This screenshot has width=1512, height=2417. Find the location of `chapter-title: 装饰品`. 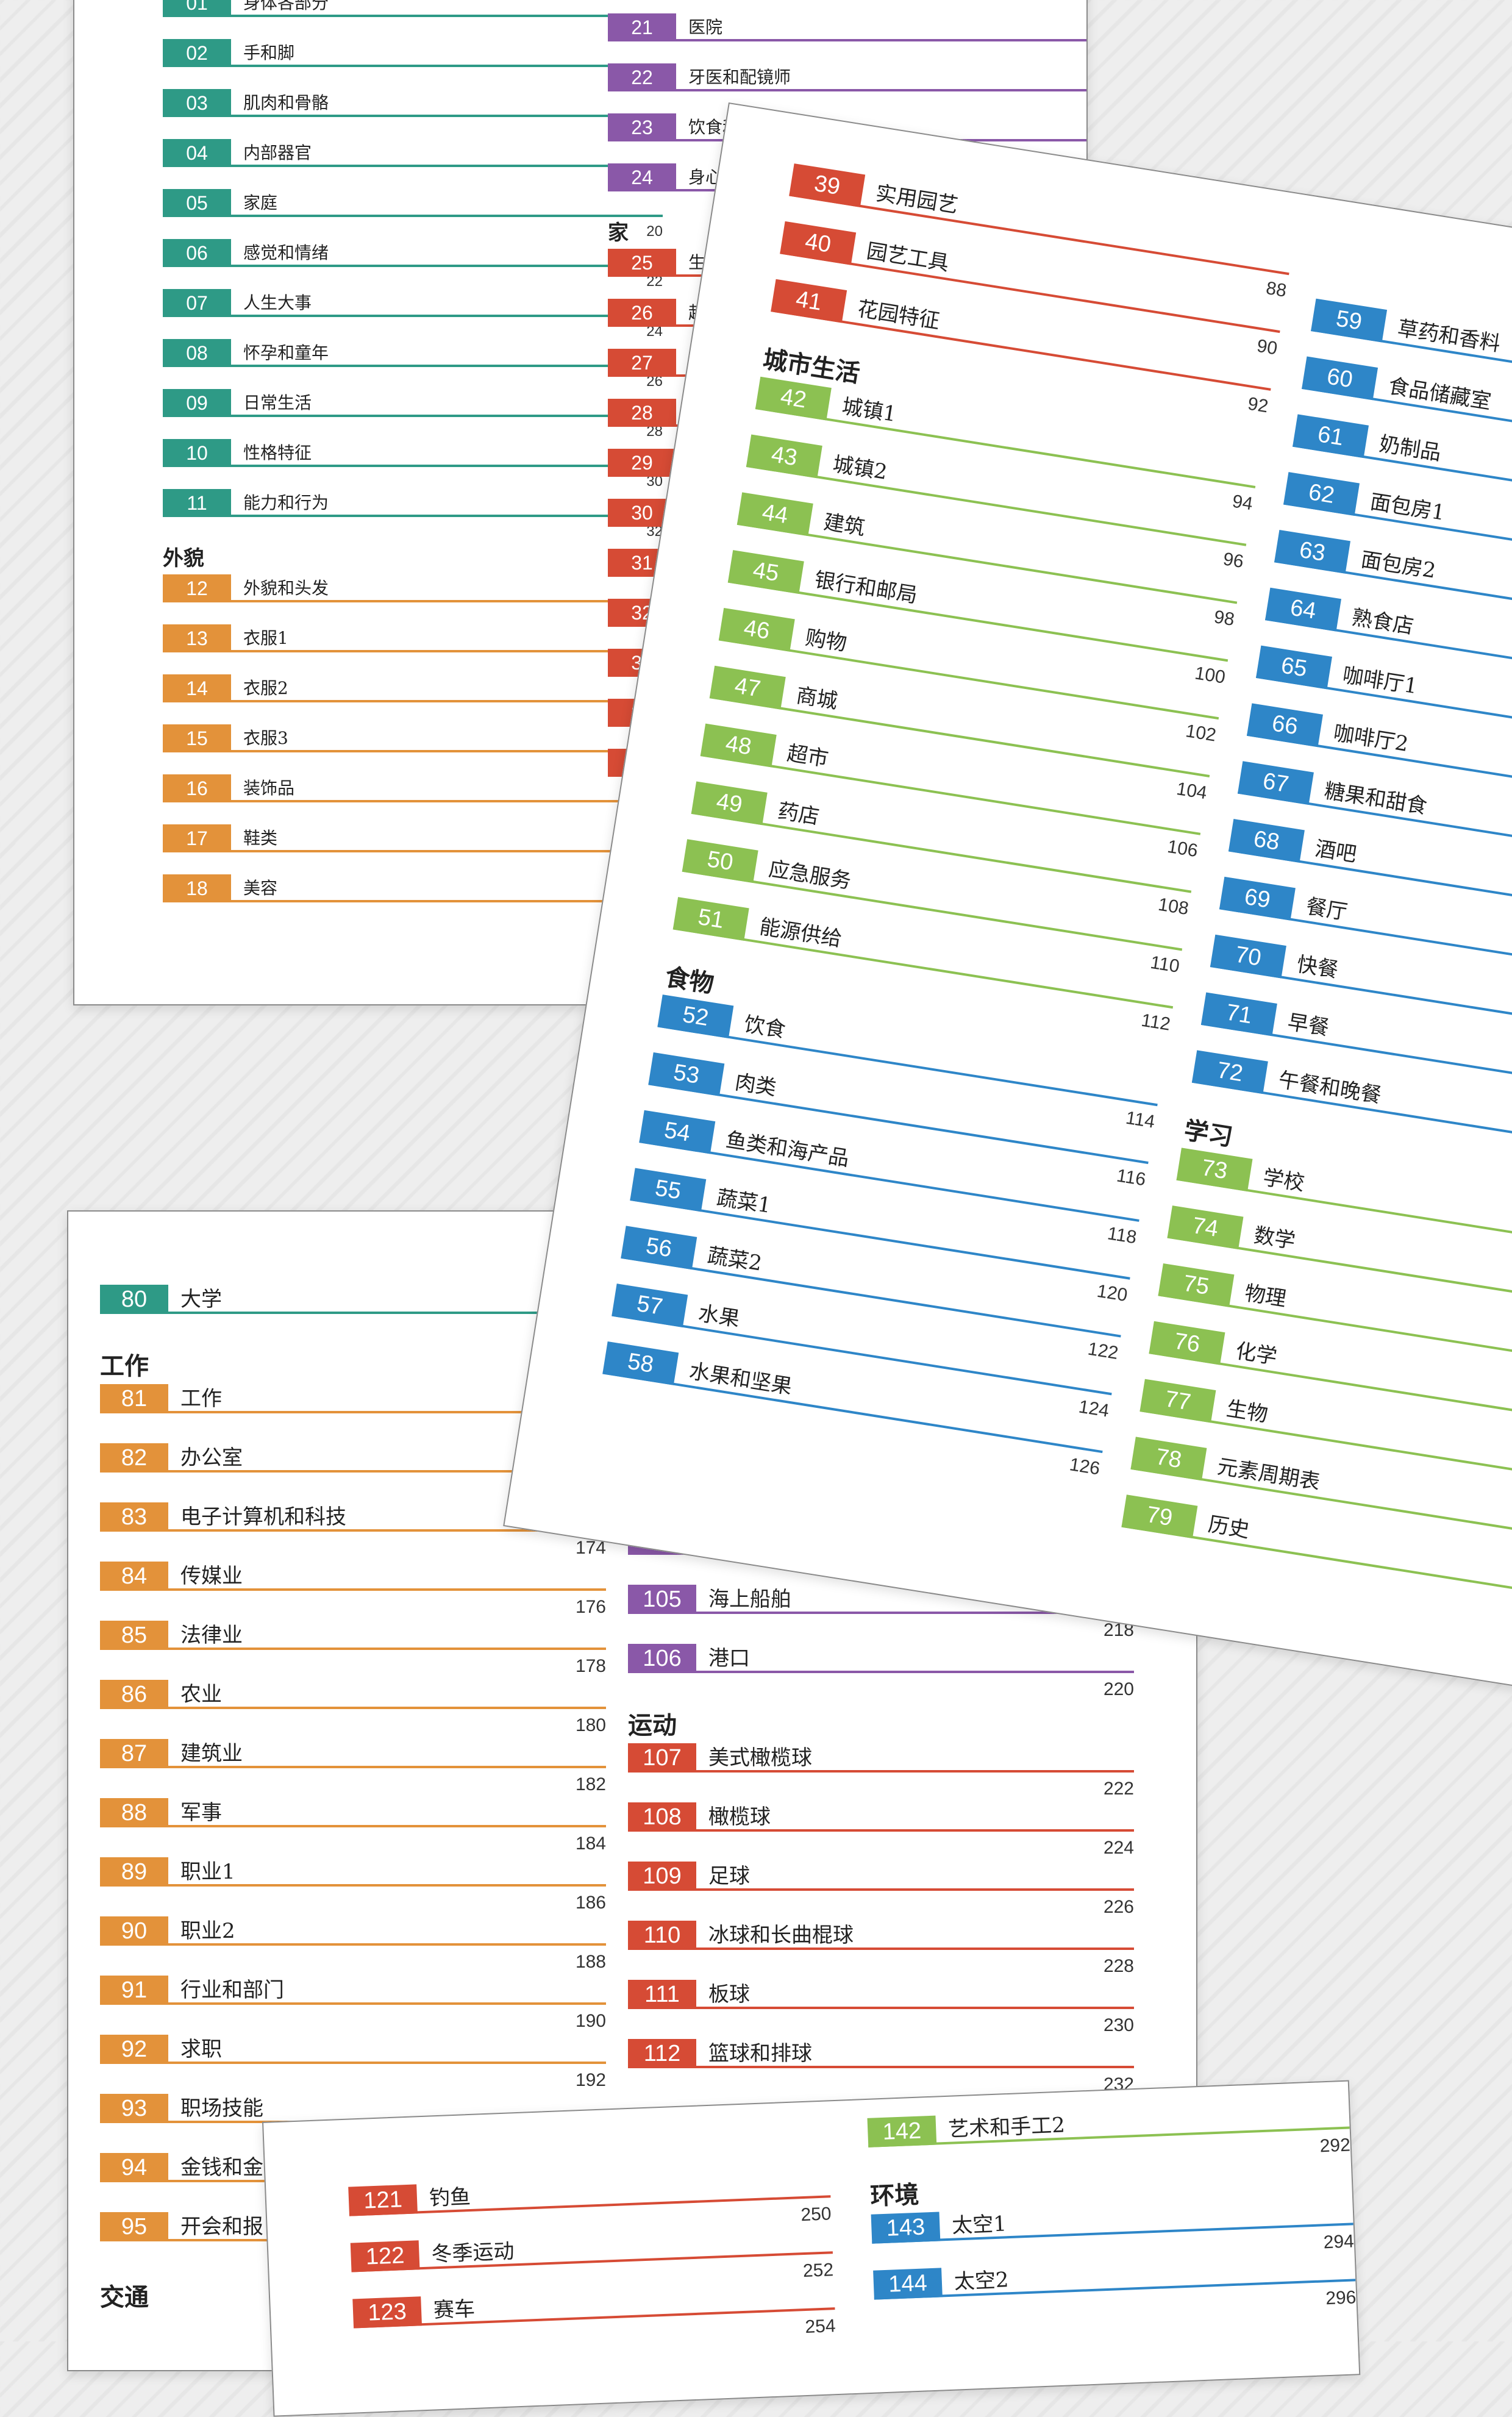

chapter-title: 装饰品 is located at coordinates (269, 788).